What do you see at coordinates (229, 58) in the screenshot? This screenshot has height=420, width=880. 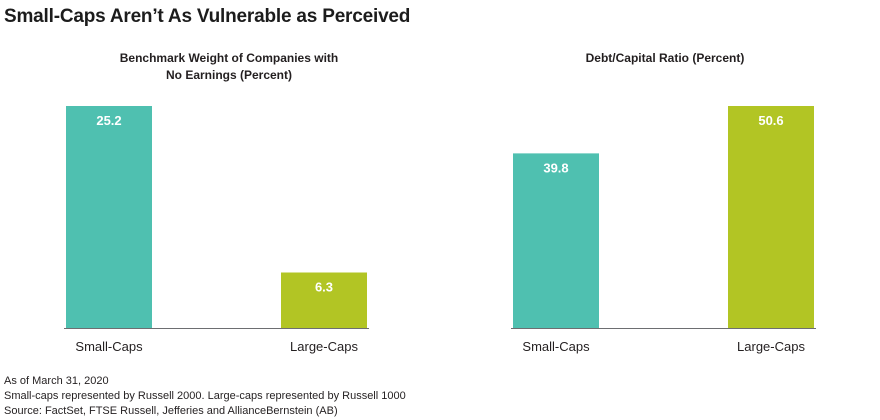 I see `panel-title-line: Benchmark Weight of Companies with` at bounding box center [229, 58].